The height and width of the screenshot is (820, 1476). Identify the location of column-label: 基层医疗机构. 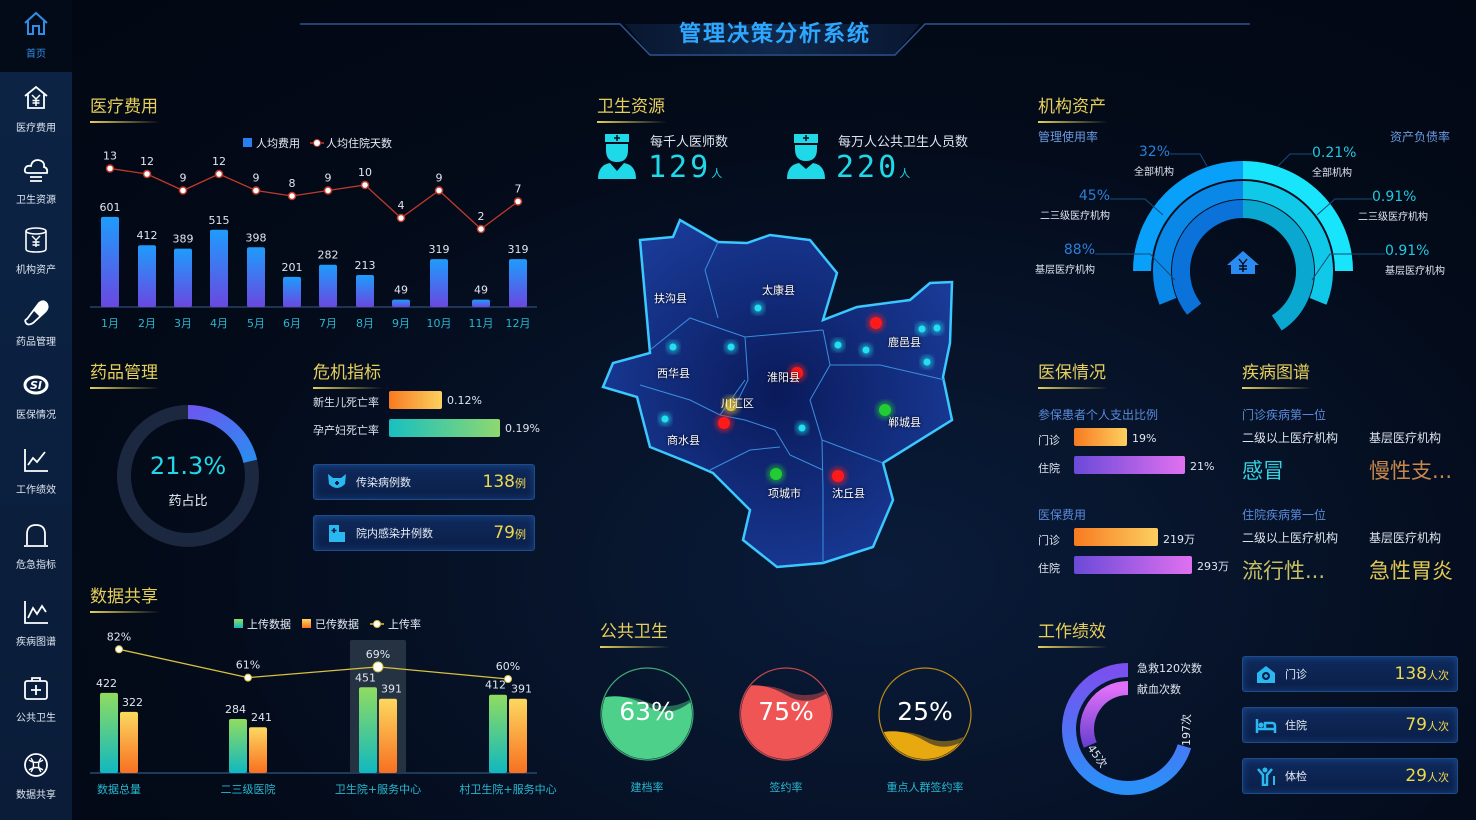
(1405, 438).